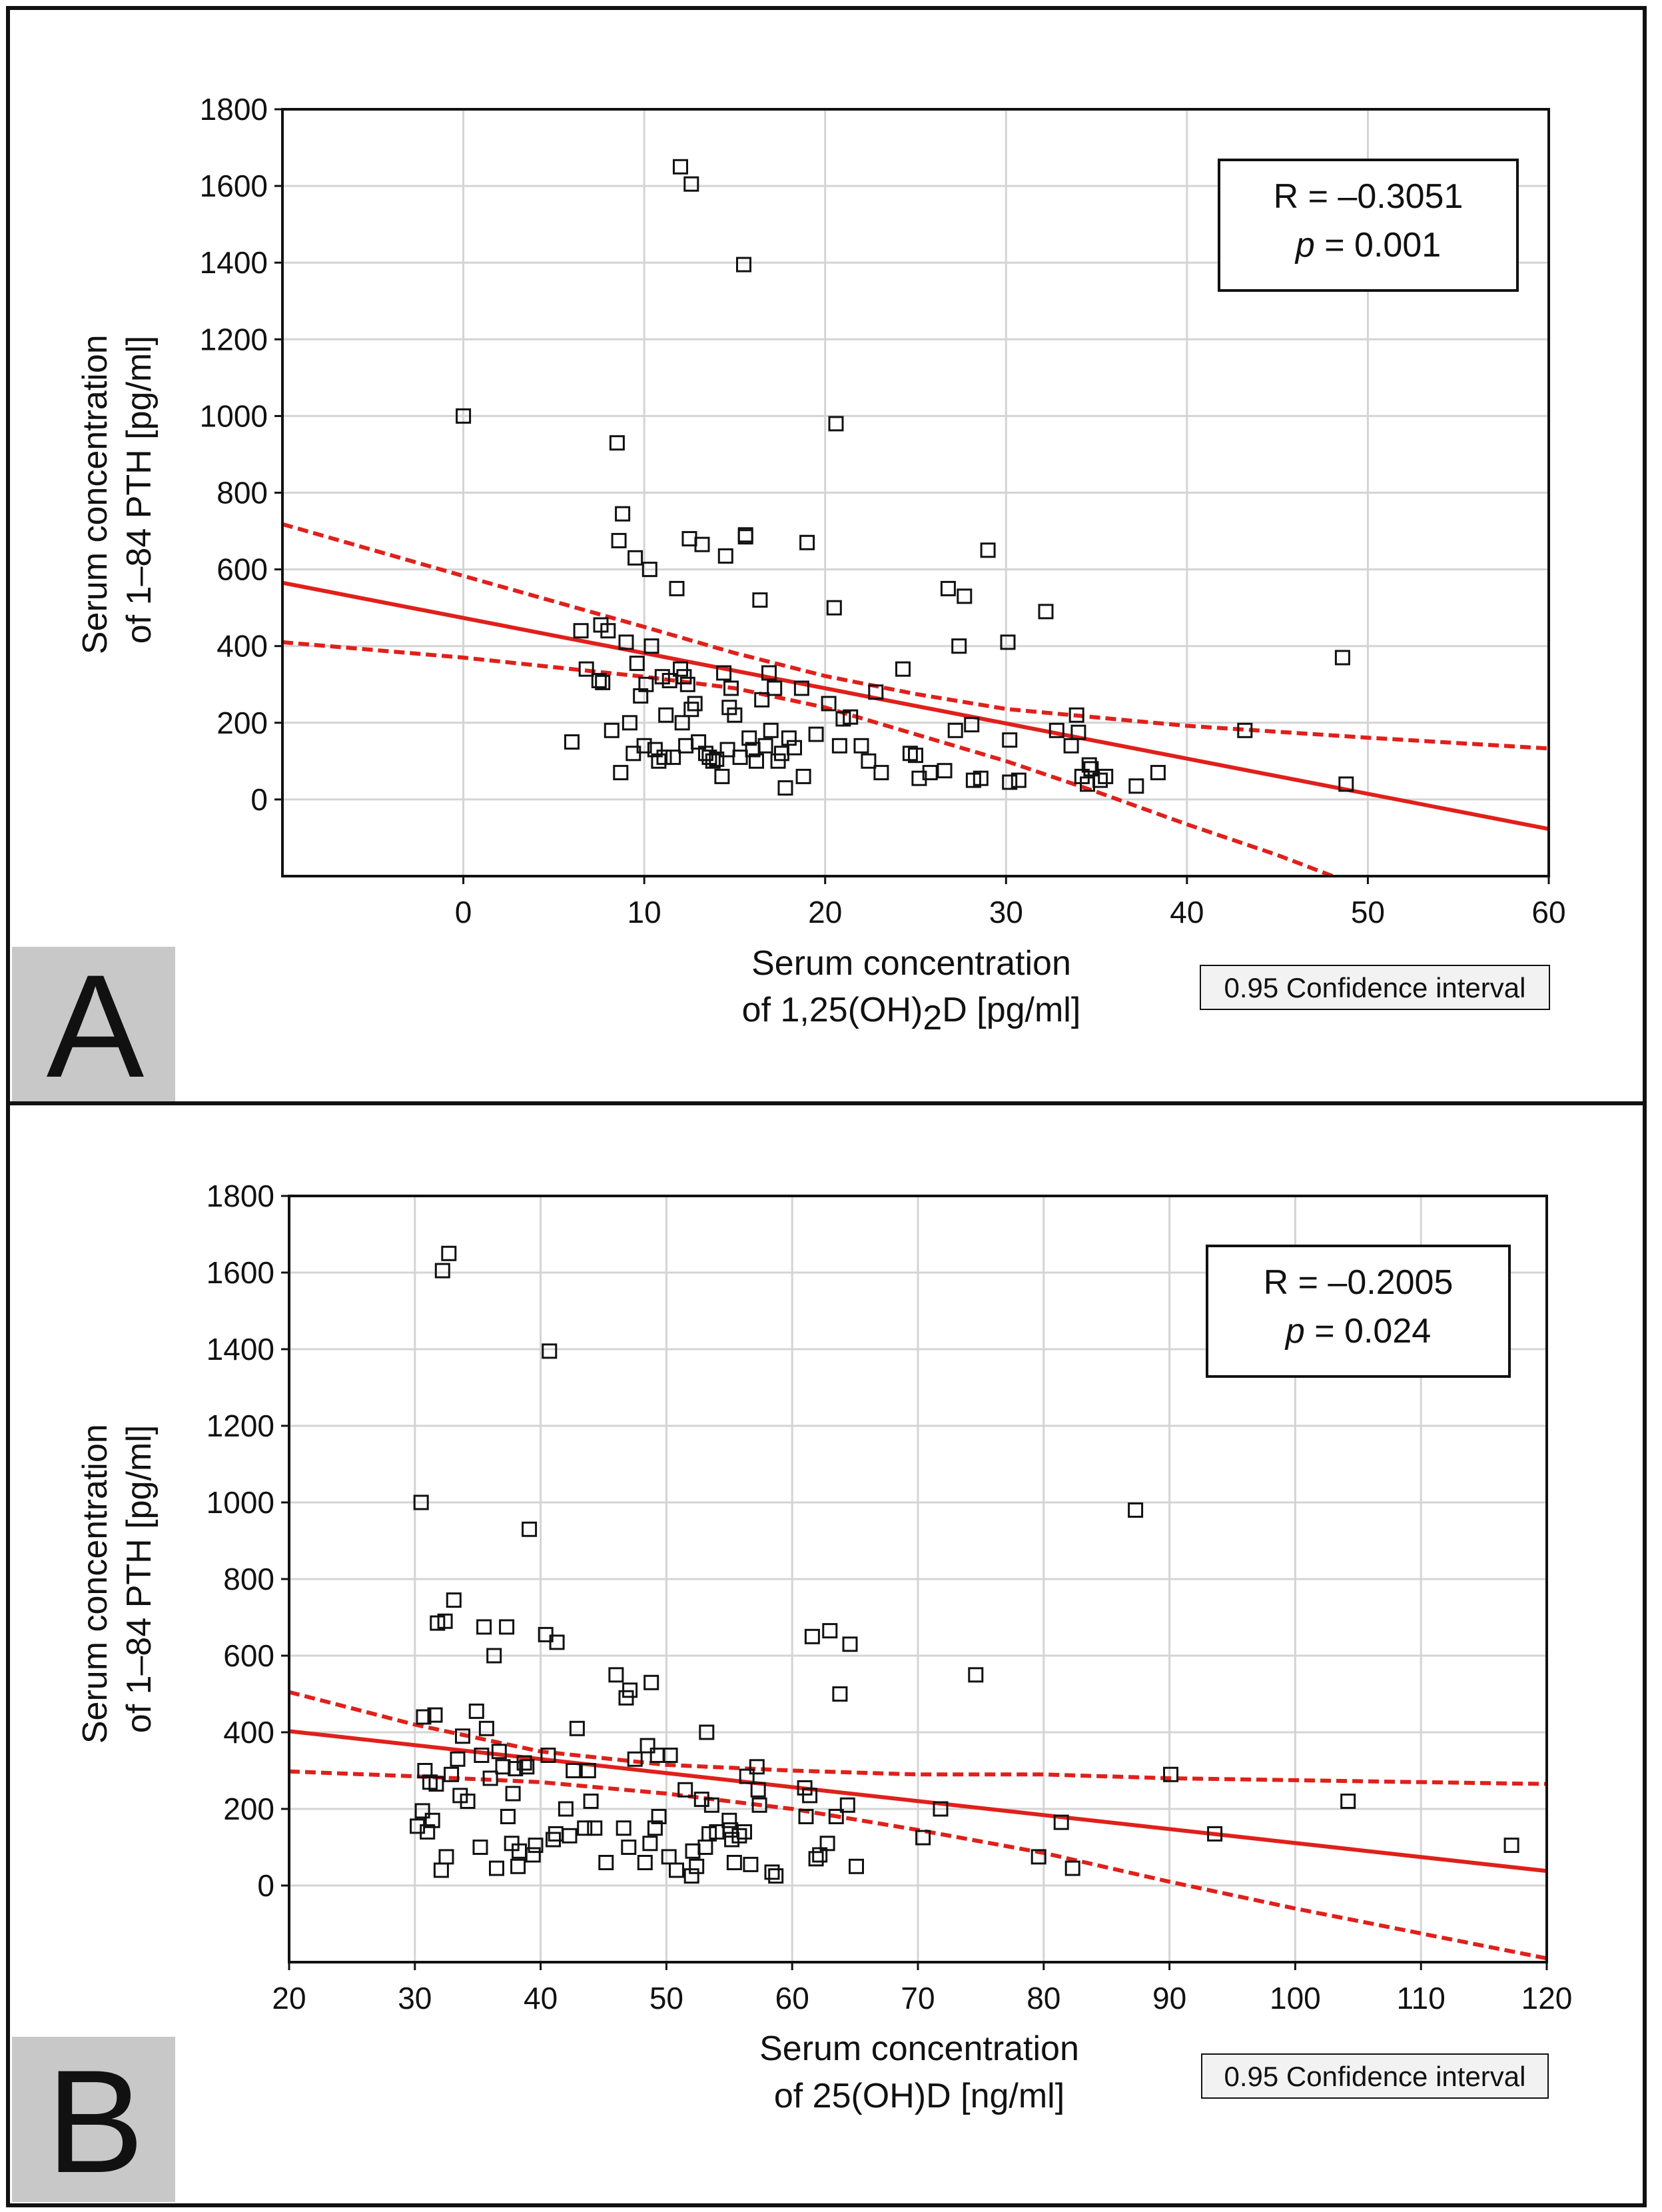 The height and width of the screenshot is (2212, 1662). I want to click on panel-a-y-tick-label: 400, so click(242, 646).